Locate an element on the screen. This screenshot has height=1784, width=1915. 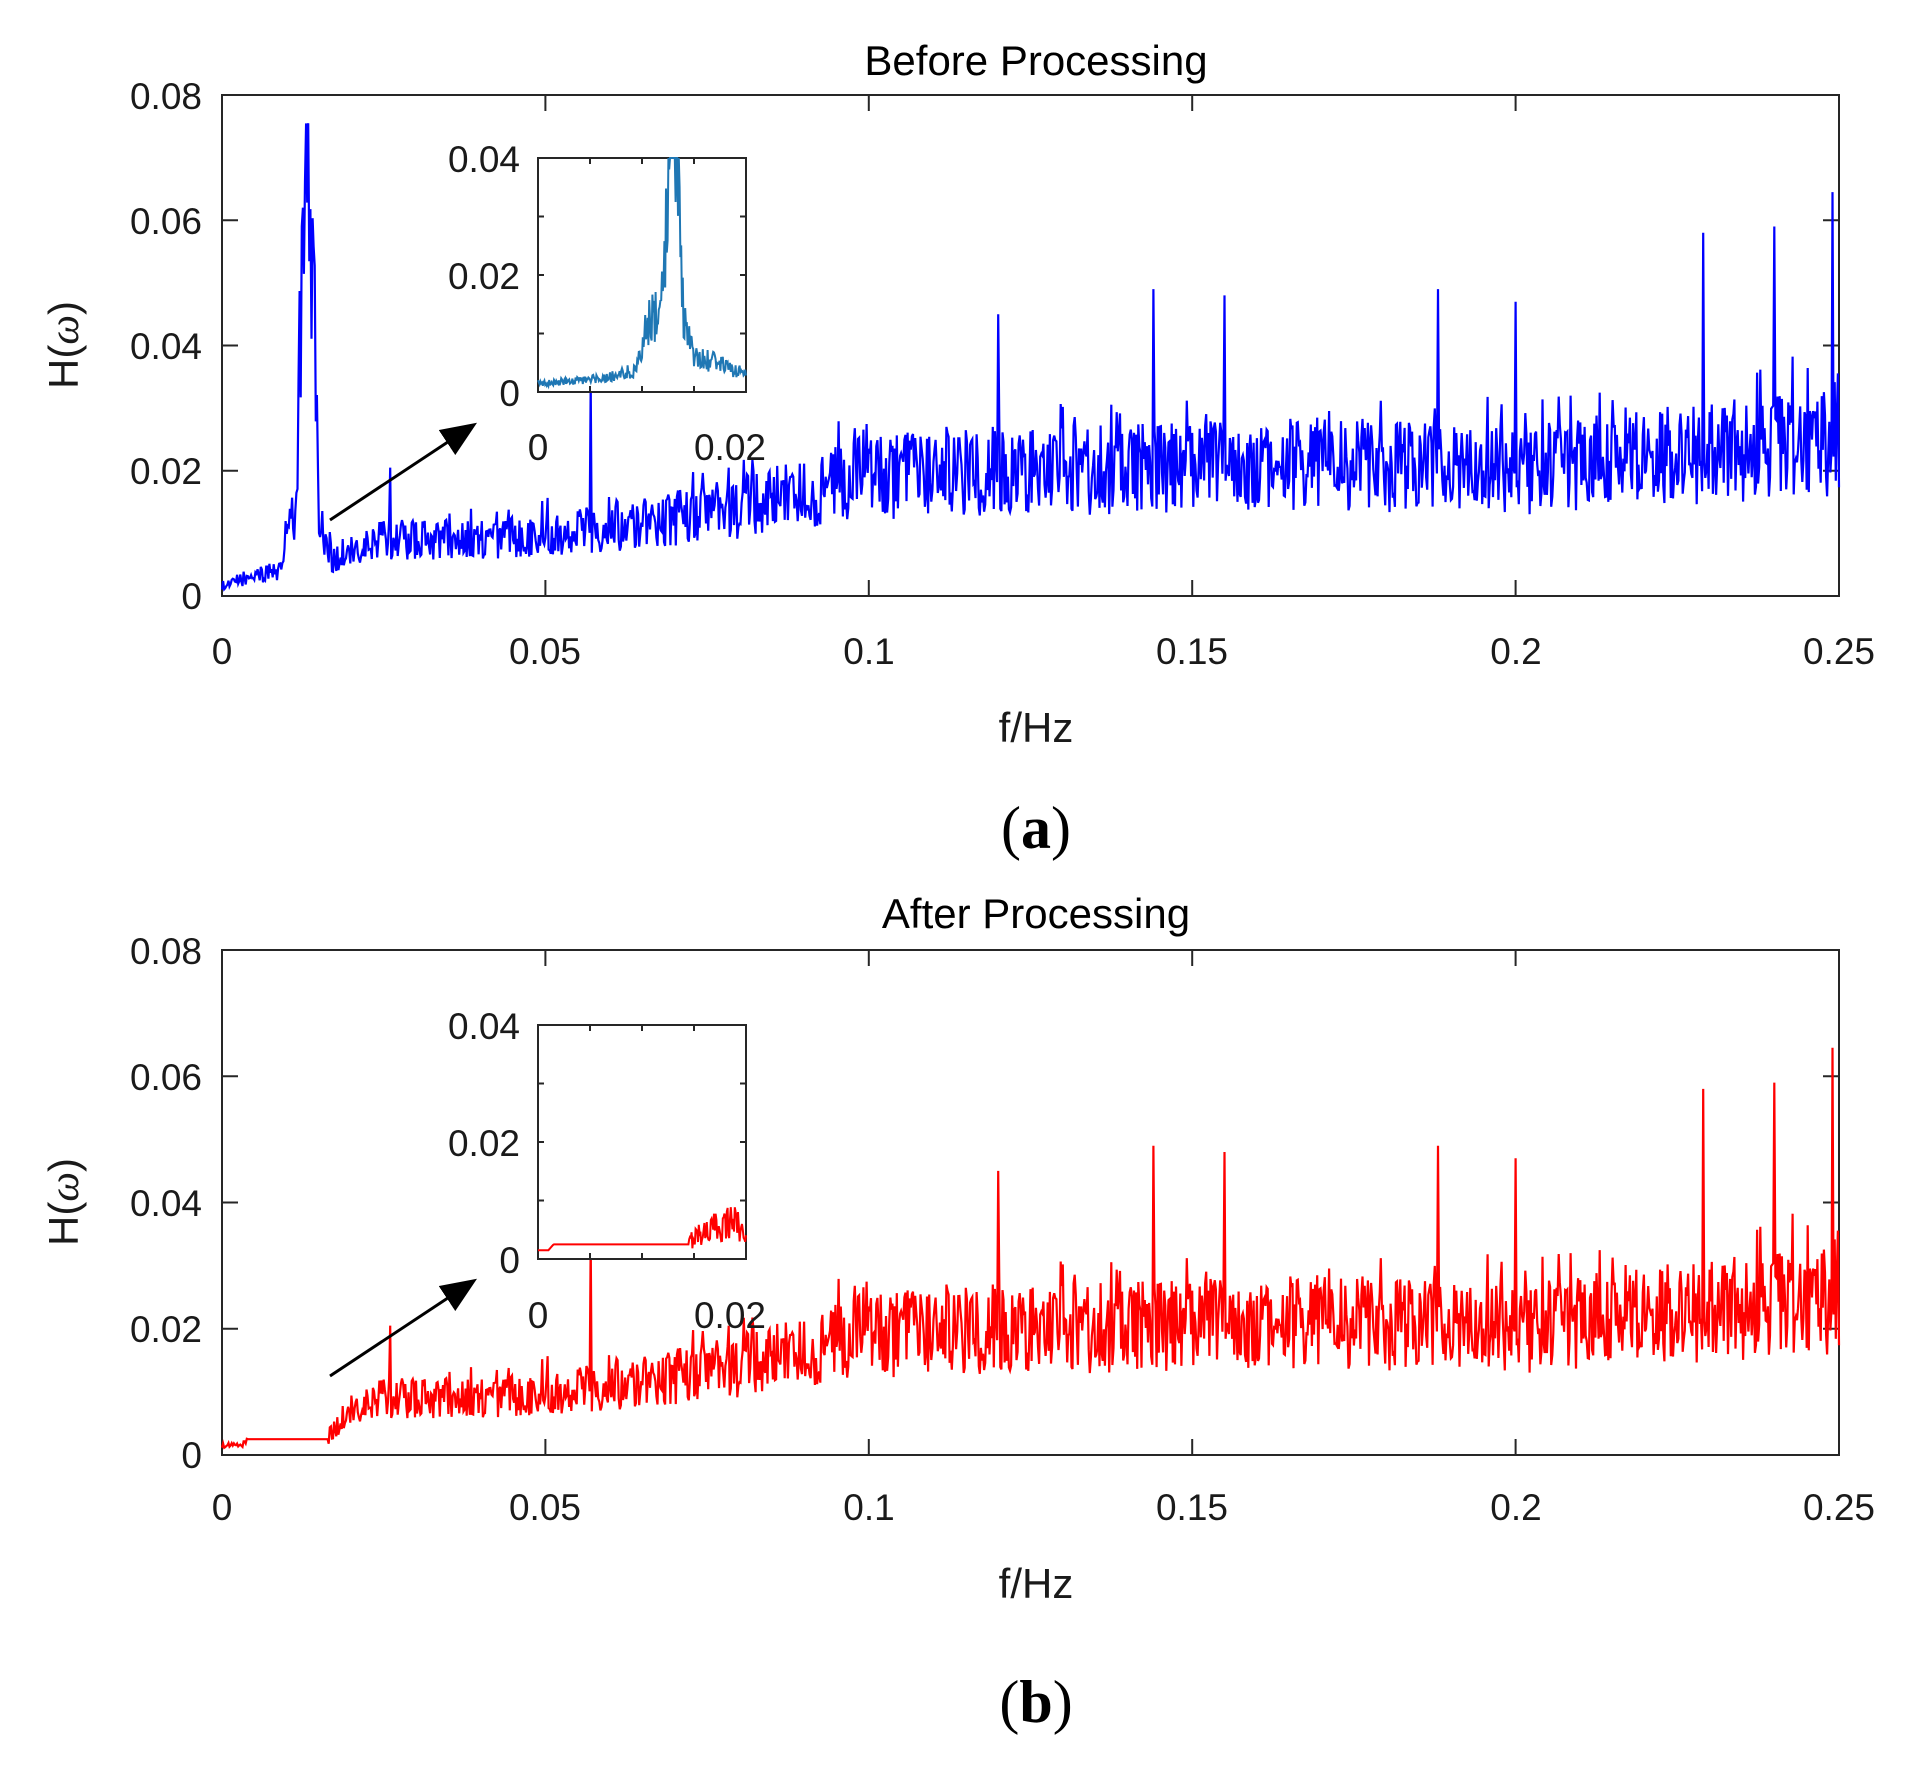
y-ticks-after: 0 0.02 0.04 0.06 0.08 is located at coordinates (166, 1203).